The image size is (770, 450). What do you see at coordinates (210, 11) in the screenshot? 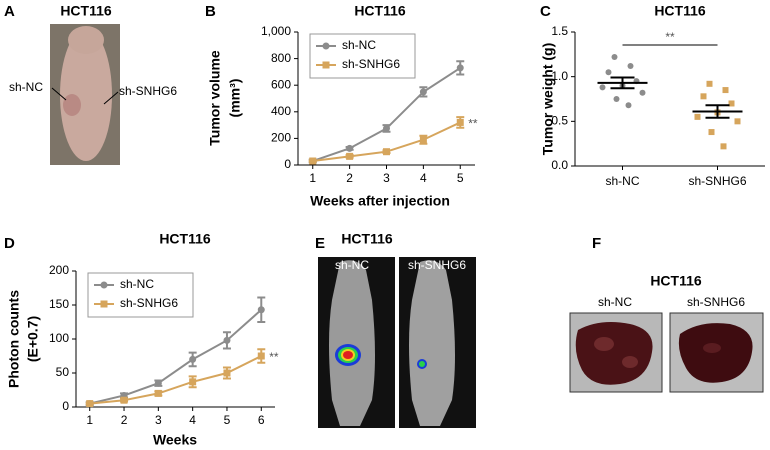
I see `panel-letter: B` at bounding box center [210, 11].